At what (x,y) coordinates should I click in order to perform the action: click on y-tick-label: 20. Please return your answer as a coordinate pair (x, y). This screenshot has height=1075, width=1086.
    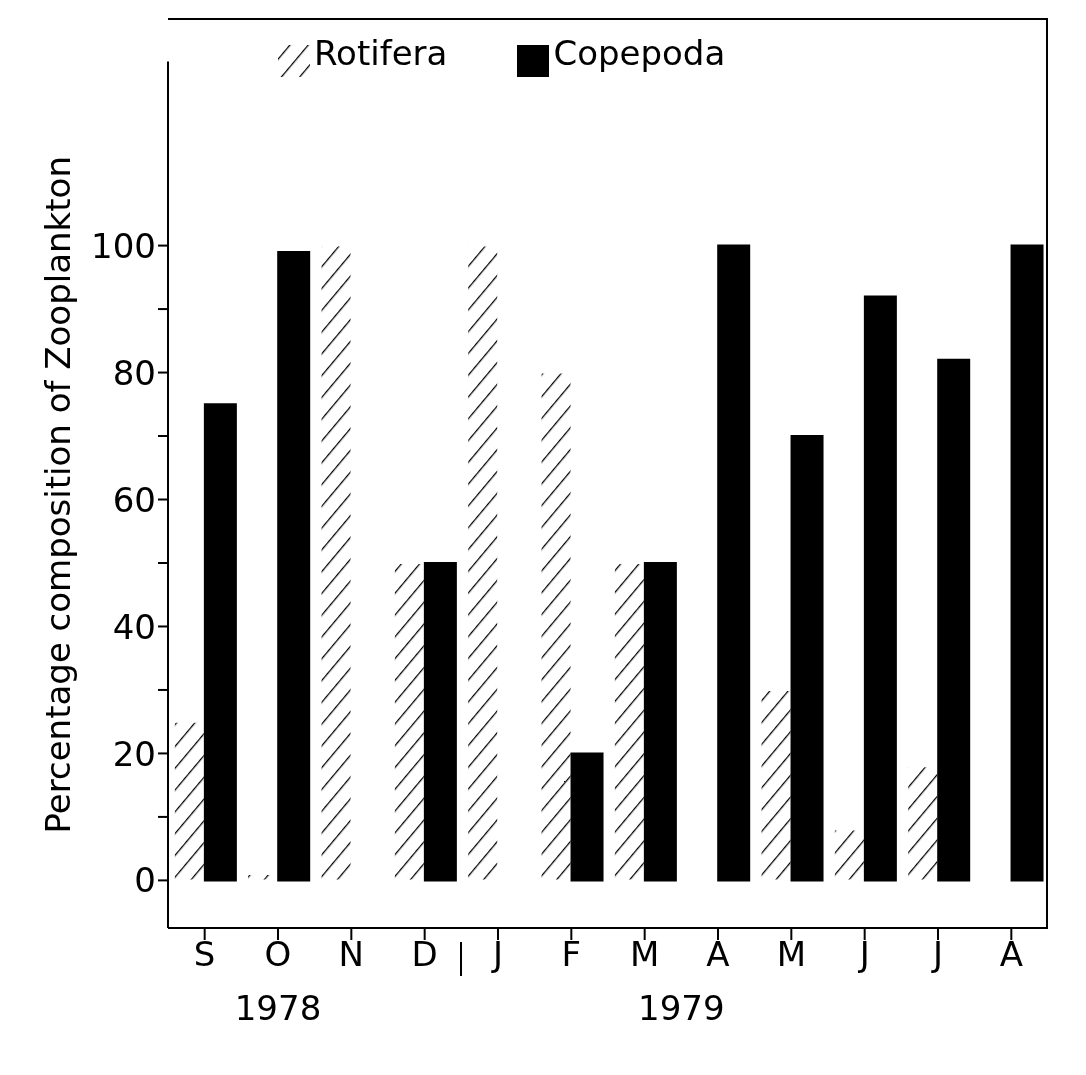
    Looking at the image, I should click on (134, 753).